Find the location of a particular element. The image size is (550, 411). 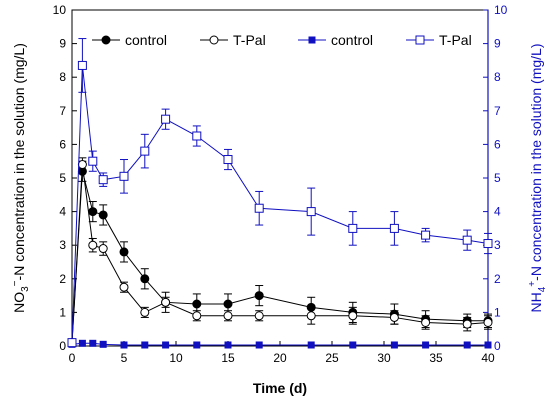

x-tick-label: 10 is located at coordinates (176, 358).